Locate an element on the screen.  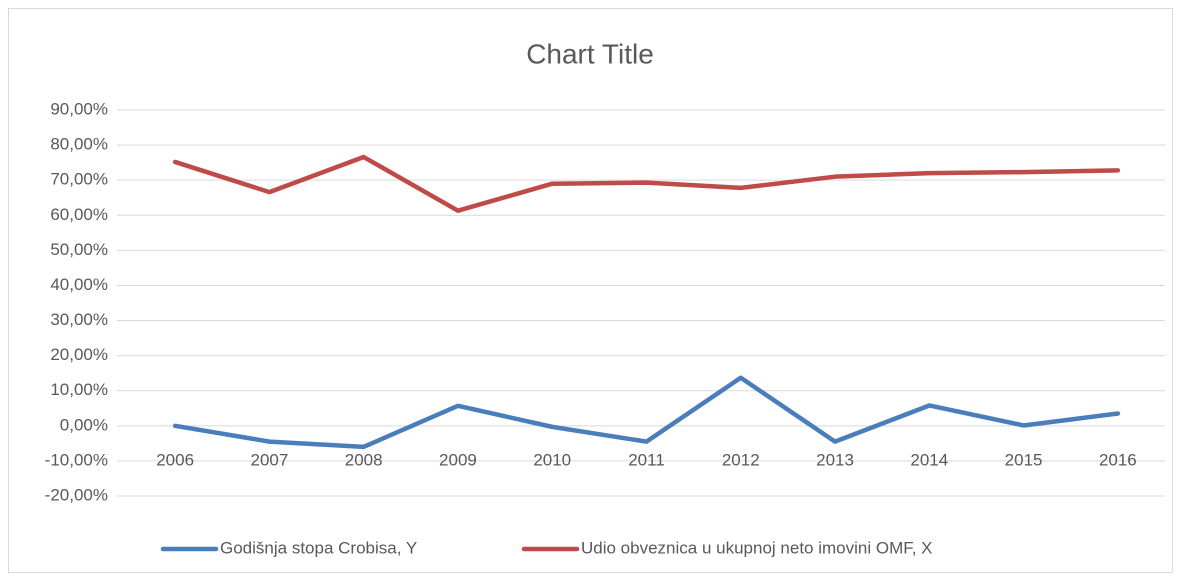
y-tick-label: 10,00% is located at coordinates (79, 389).